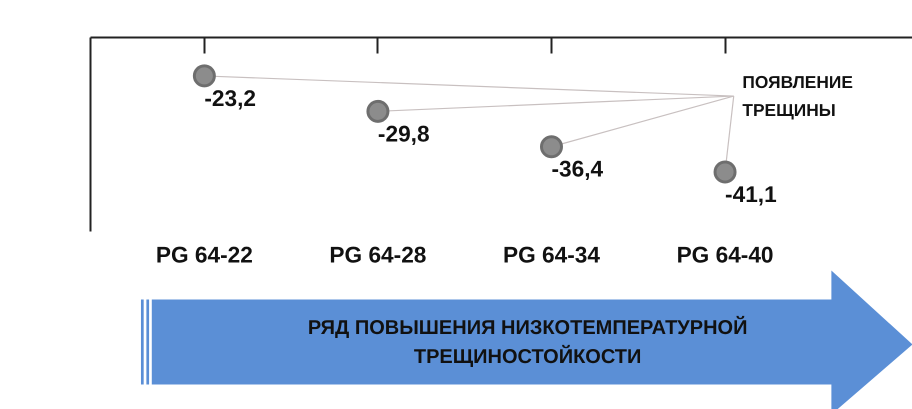  Describe the element at coordinates (551, 255) in the screenshot. I see `x-tick-label: PG 64-34` at that location.